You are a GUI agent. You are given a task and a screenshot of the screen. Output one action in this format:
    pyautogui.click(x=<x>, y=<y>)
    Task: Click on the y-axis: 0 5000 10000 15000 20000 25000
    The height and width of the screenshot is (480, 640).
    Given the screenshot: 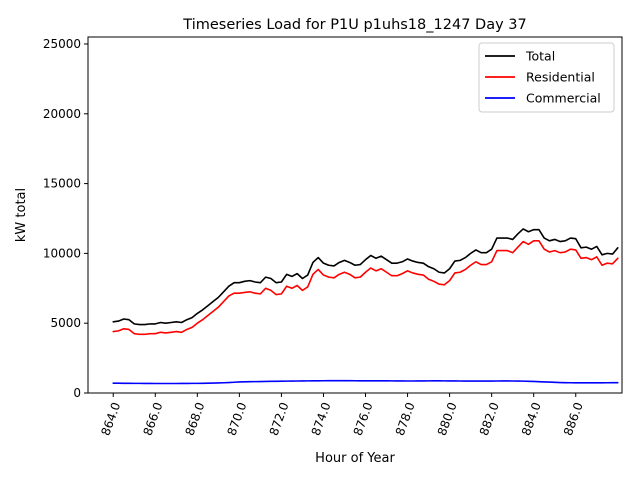 What is the action you would take?
    pyautogui.click(x=65, y=218)
    